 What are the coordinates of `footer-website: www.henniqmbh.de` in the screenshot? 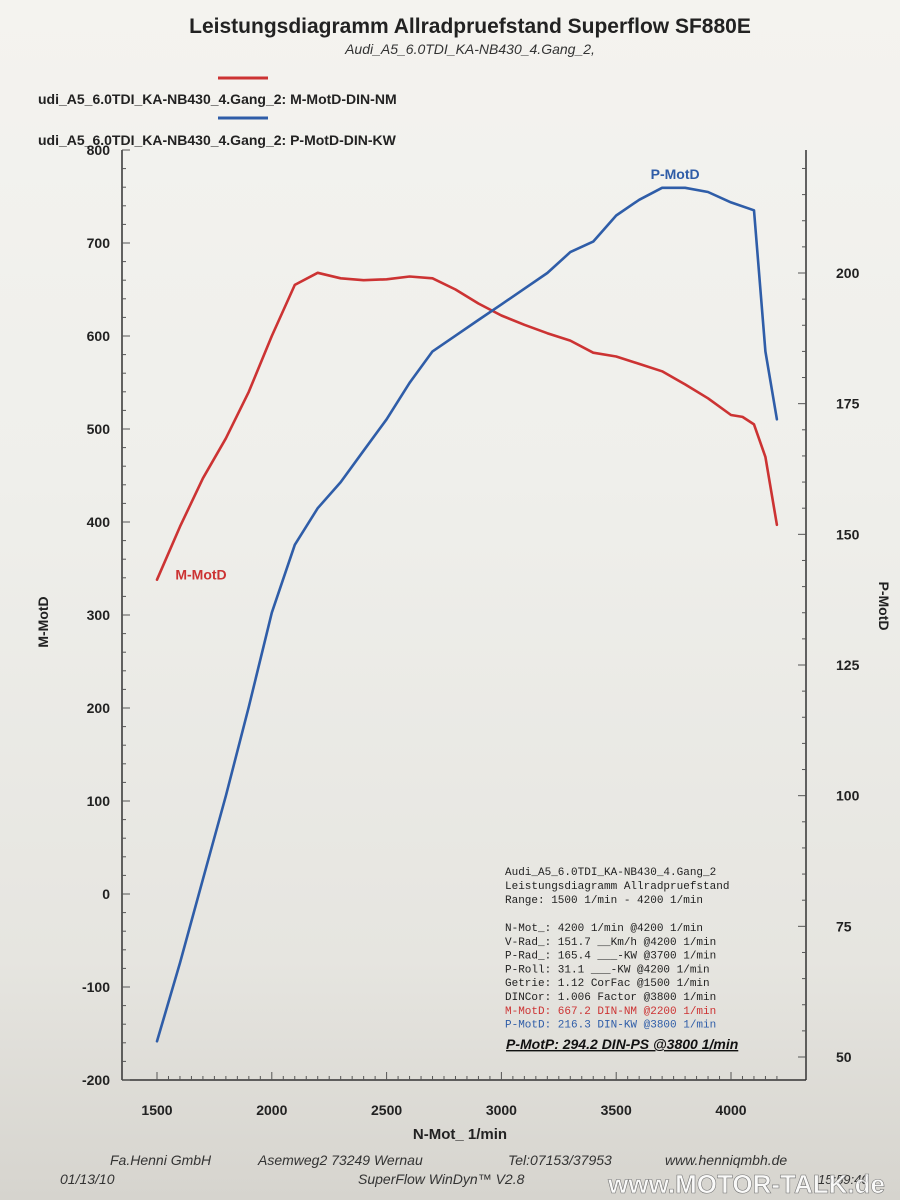 It's located at (726, 1160).